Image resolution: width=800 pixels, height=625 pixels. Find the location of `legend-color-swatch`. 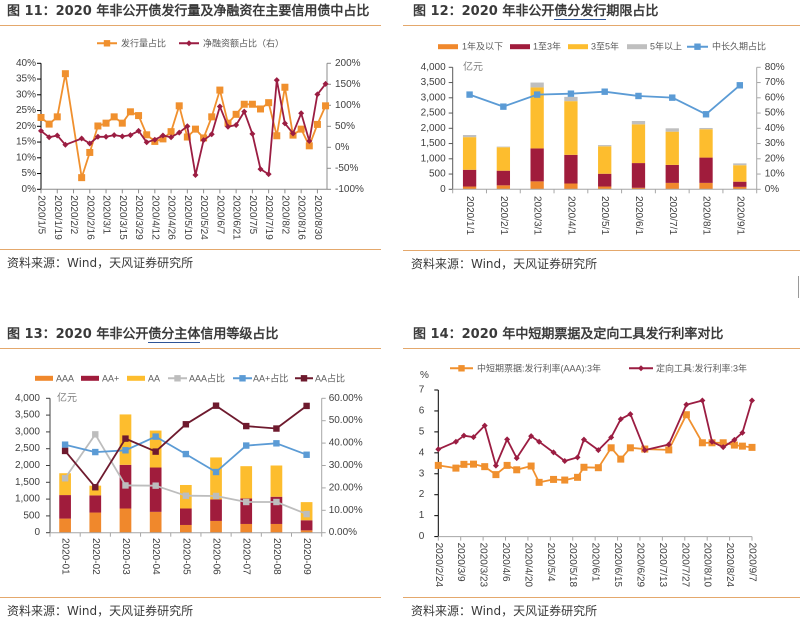

legend-color-swatch is located at coordinates (44, 378).